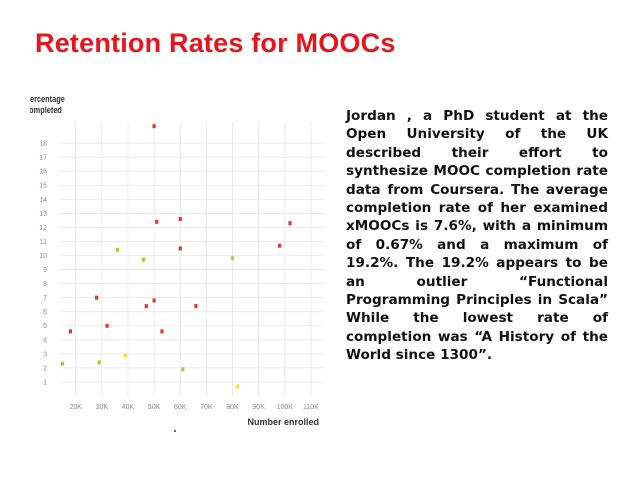 Image resolution: width=638 pixels, height=479 pixels. Describe the element at coordinates (75, 407) in the screenshot. I see `x-tick-label: 20K` at that location.